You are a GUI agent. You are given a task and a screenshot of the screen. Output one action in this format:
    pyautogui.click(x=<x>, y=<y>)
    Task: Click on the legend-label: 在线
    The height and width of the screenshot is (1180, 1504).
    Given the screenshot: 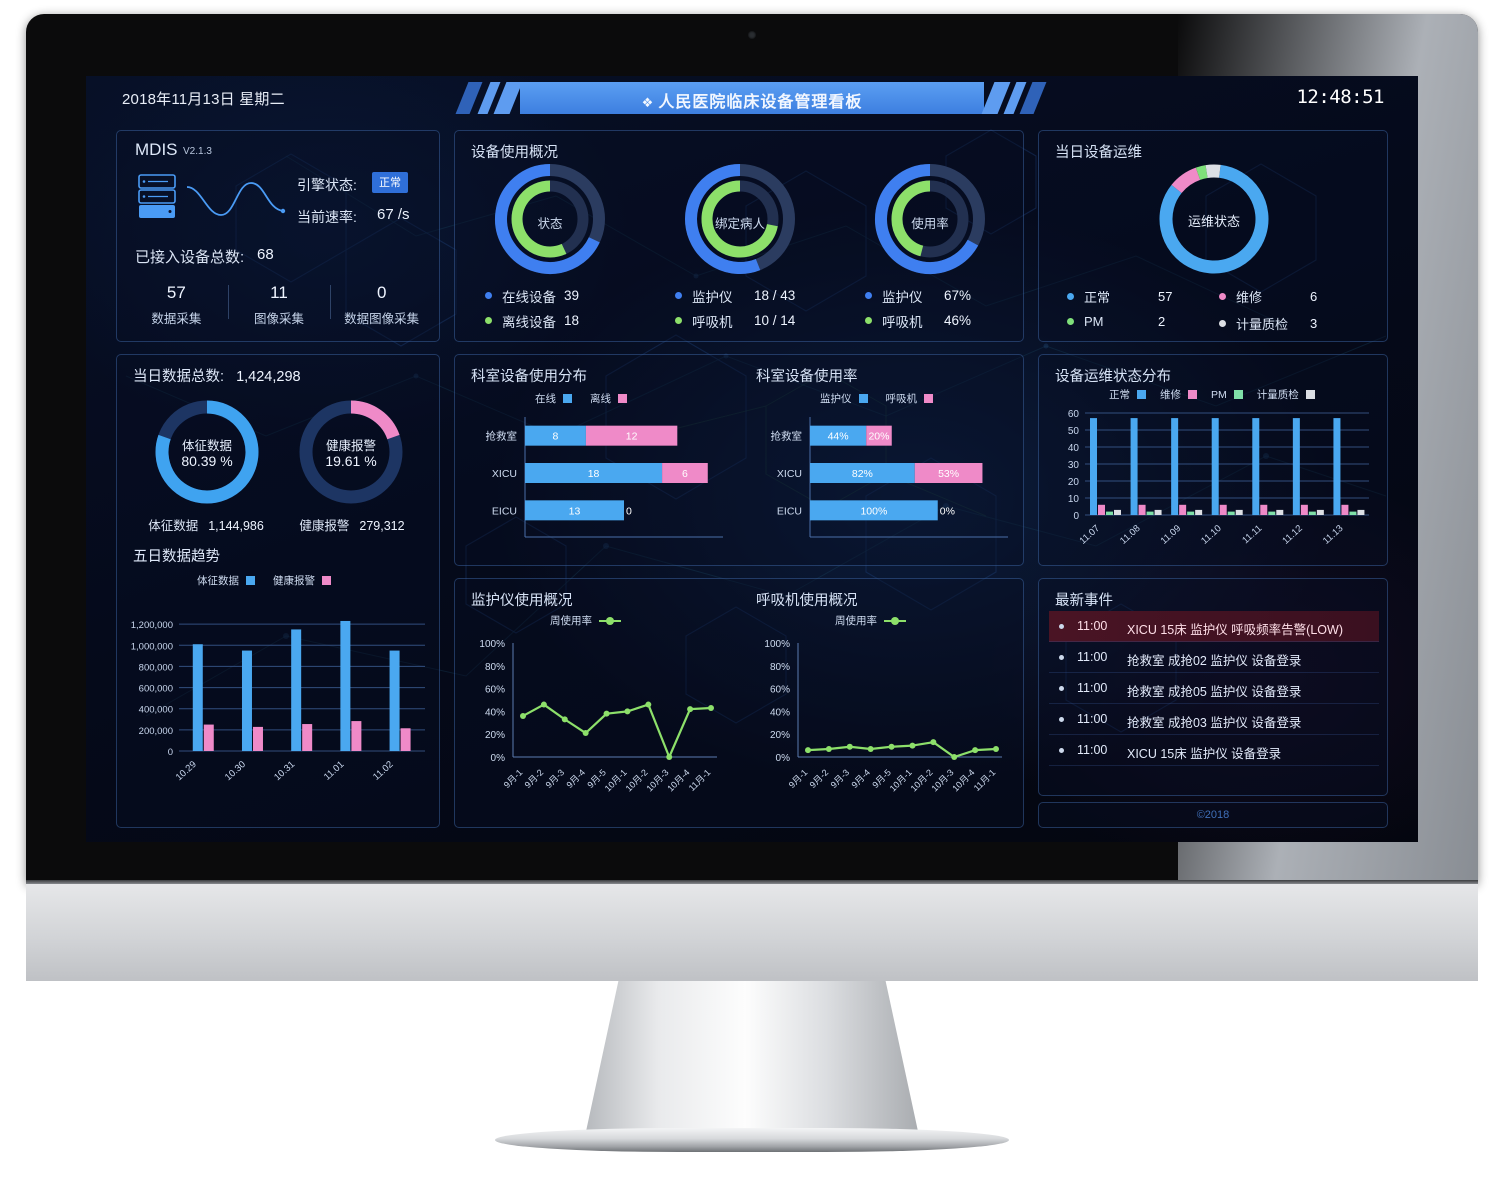 What is the action you would take?
    pyautogui.click(x=545, y=399)
    